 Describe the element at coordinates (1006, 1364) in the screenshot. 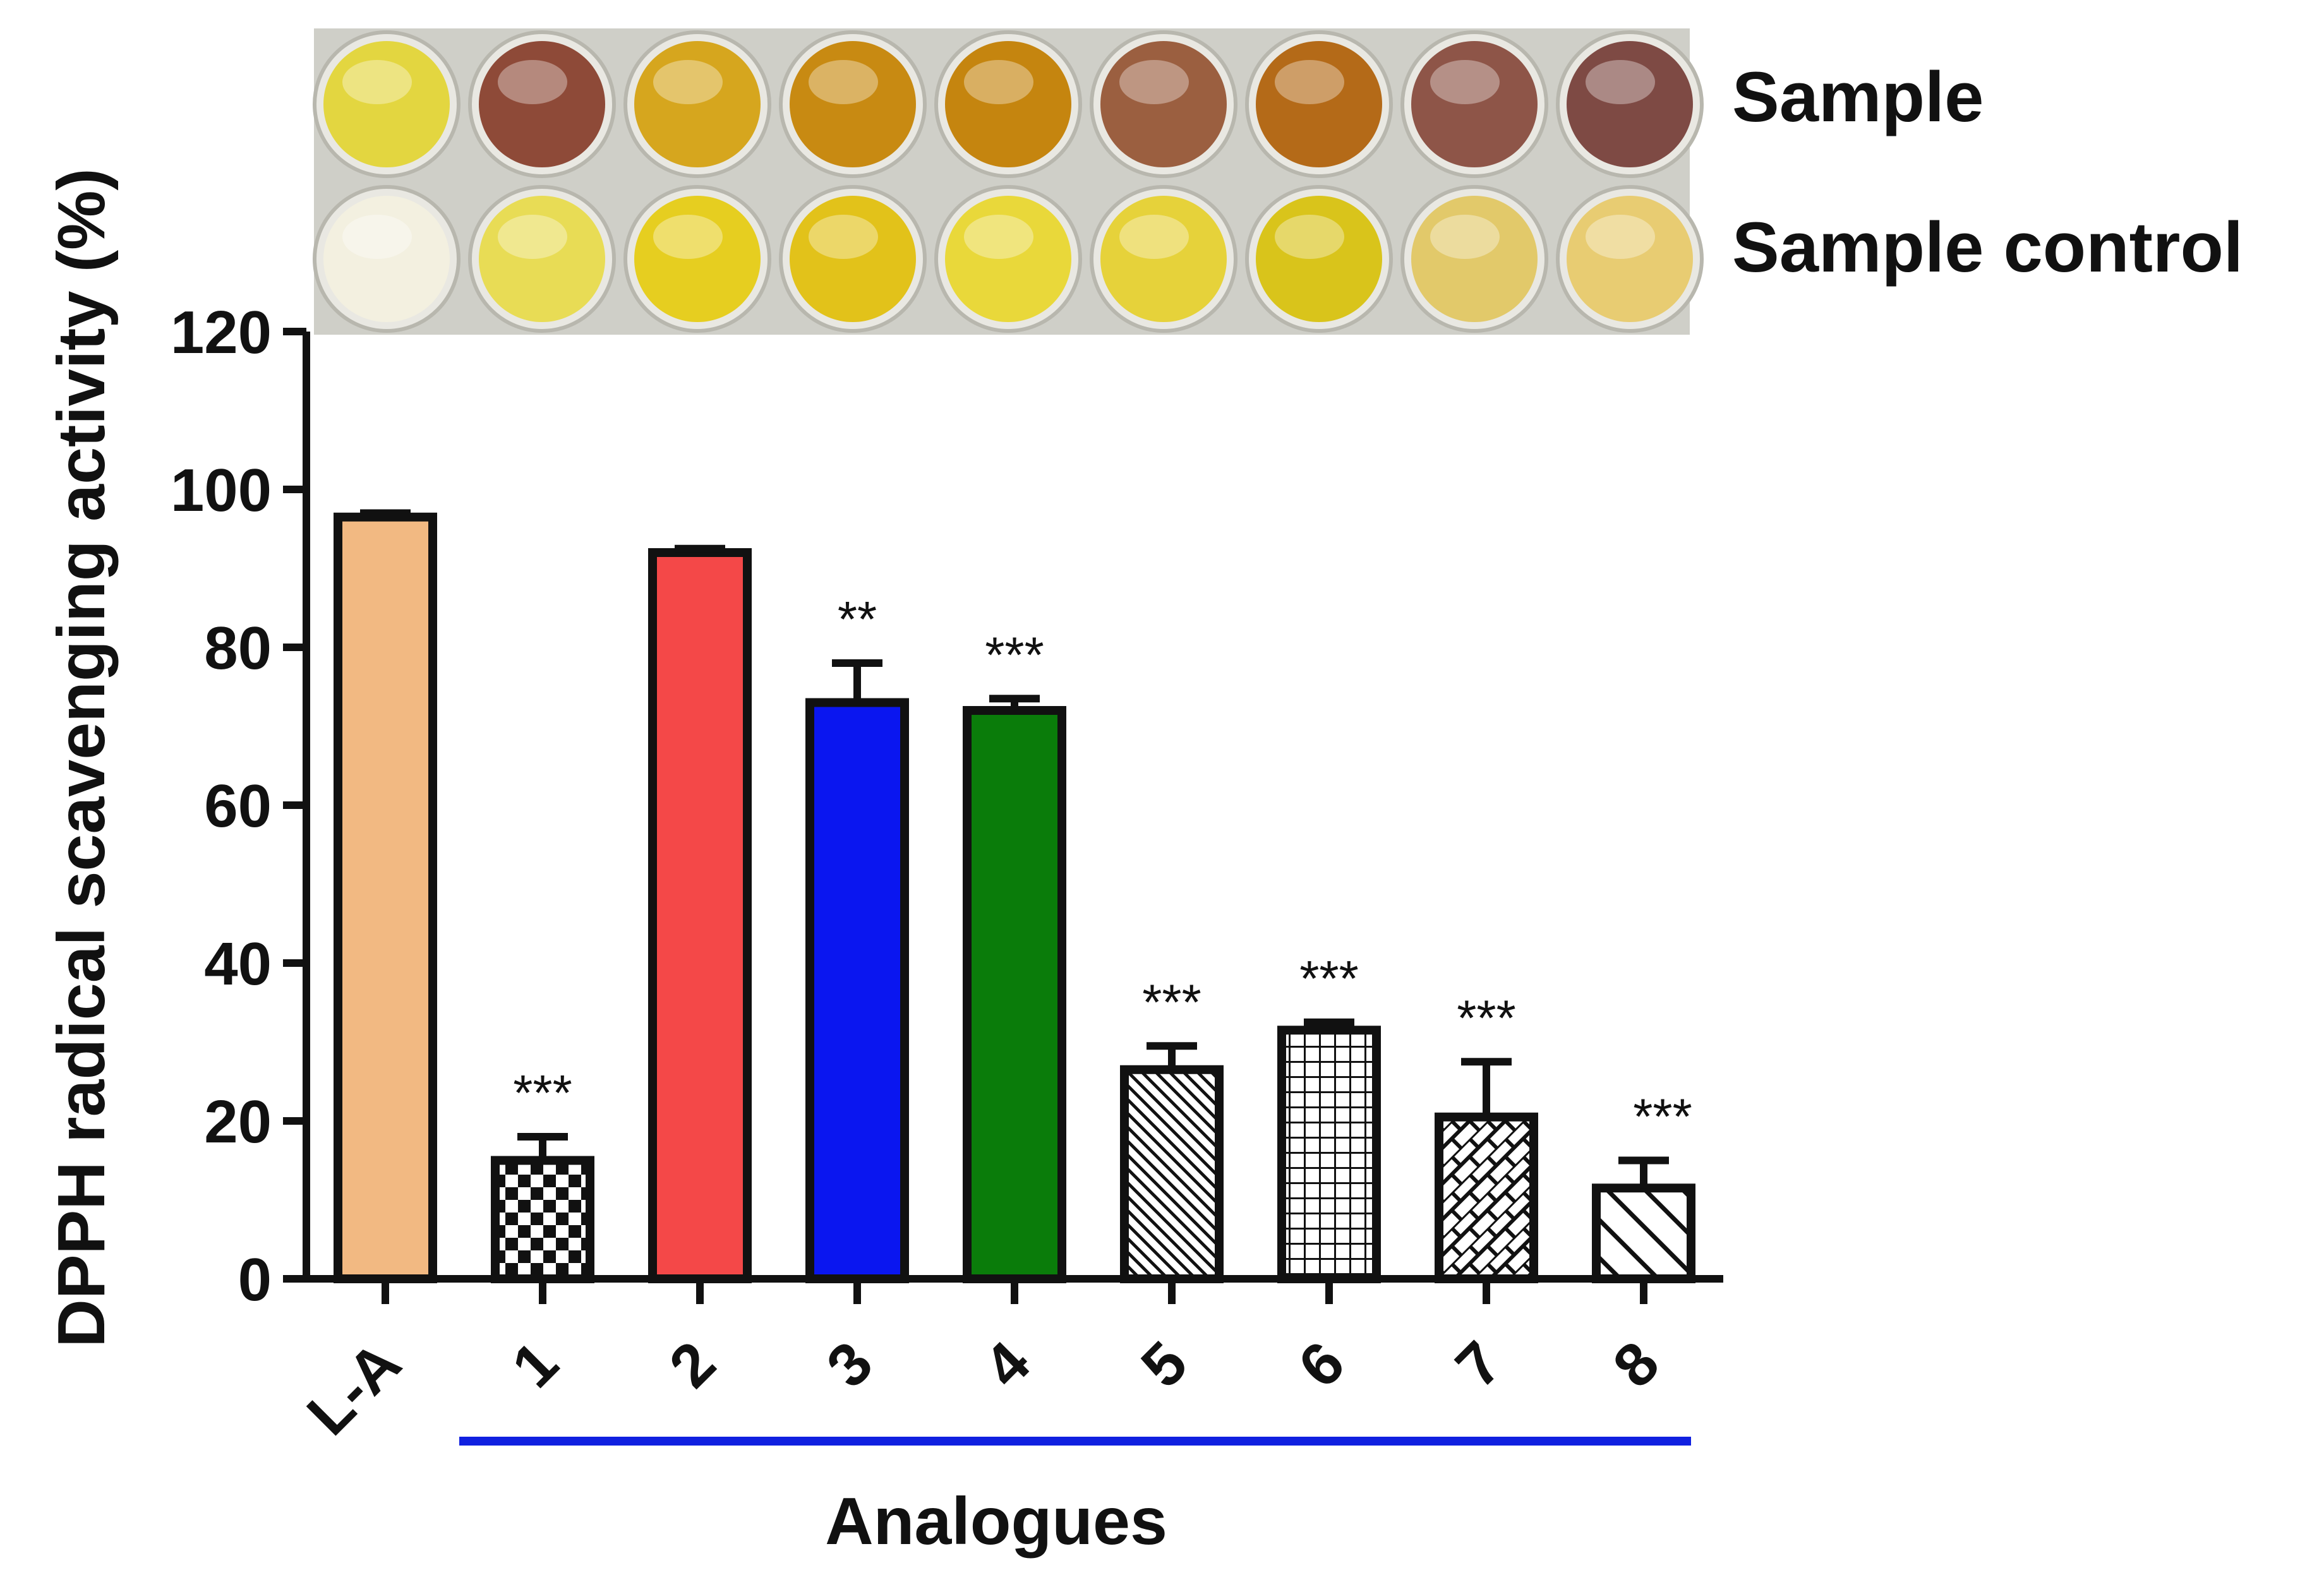

I see `x-tick-label-4: 4` at that location.